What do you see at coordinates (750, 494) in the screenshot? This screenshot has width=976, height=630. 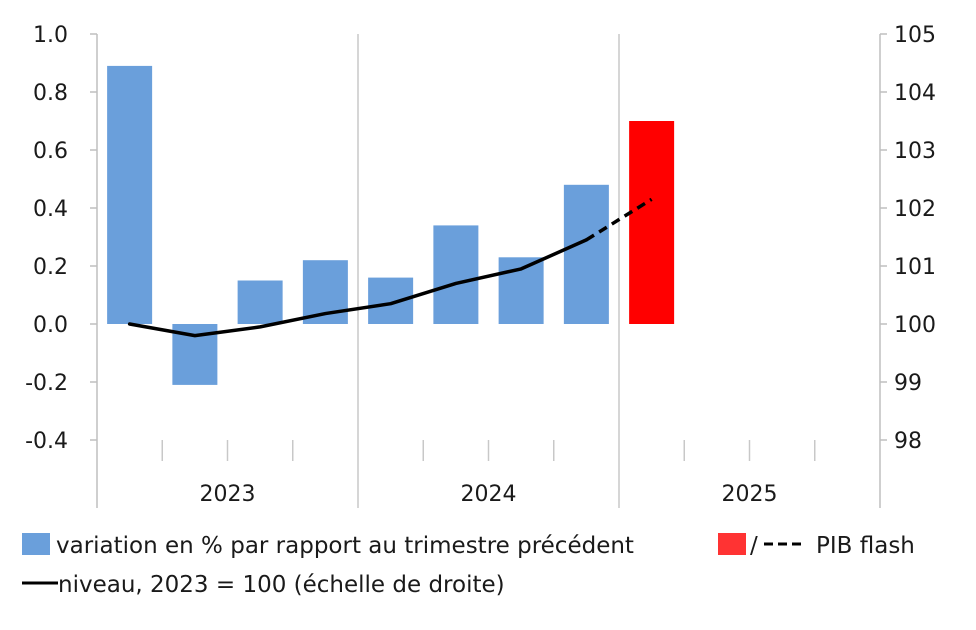 I see `x-axis-tick-label: 2025` at bounding box center [750, 494].